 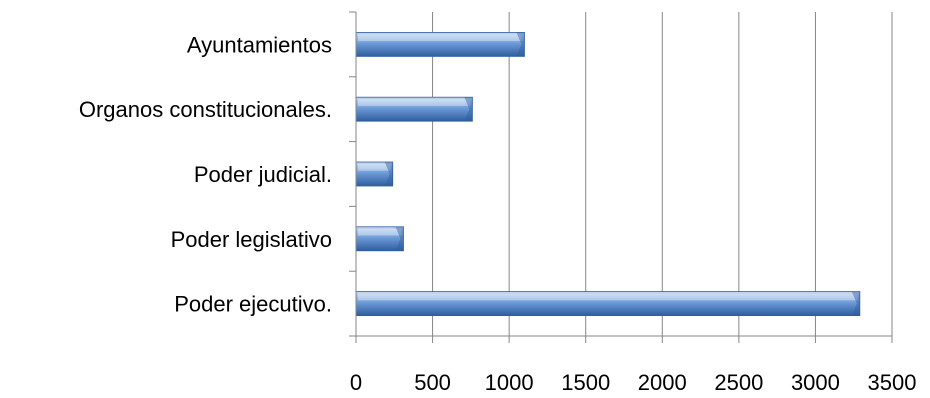 I want to click on category-label: Poder legislativo, so click(x=251, y=239).